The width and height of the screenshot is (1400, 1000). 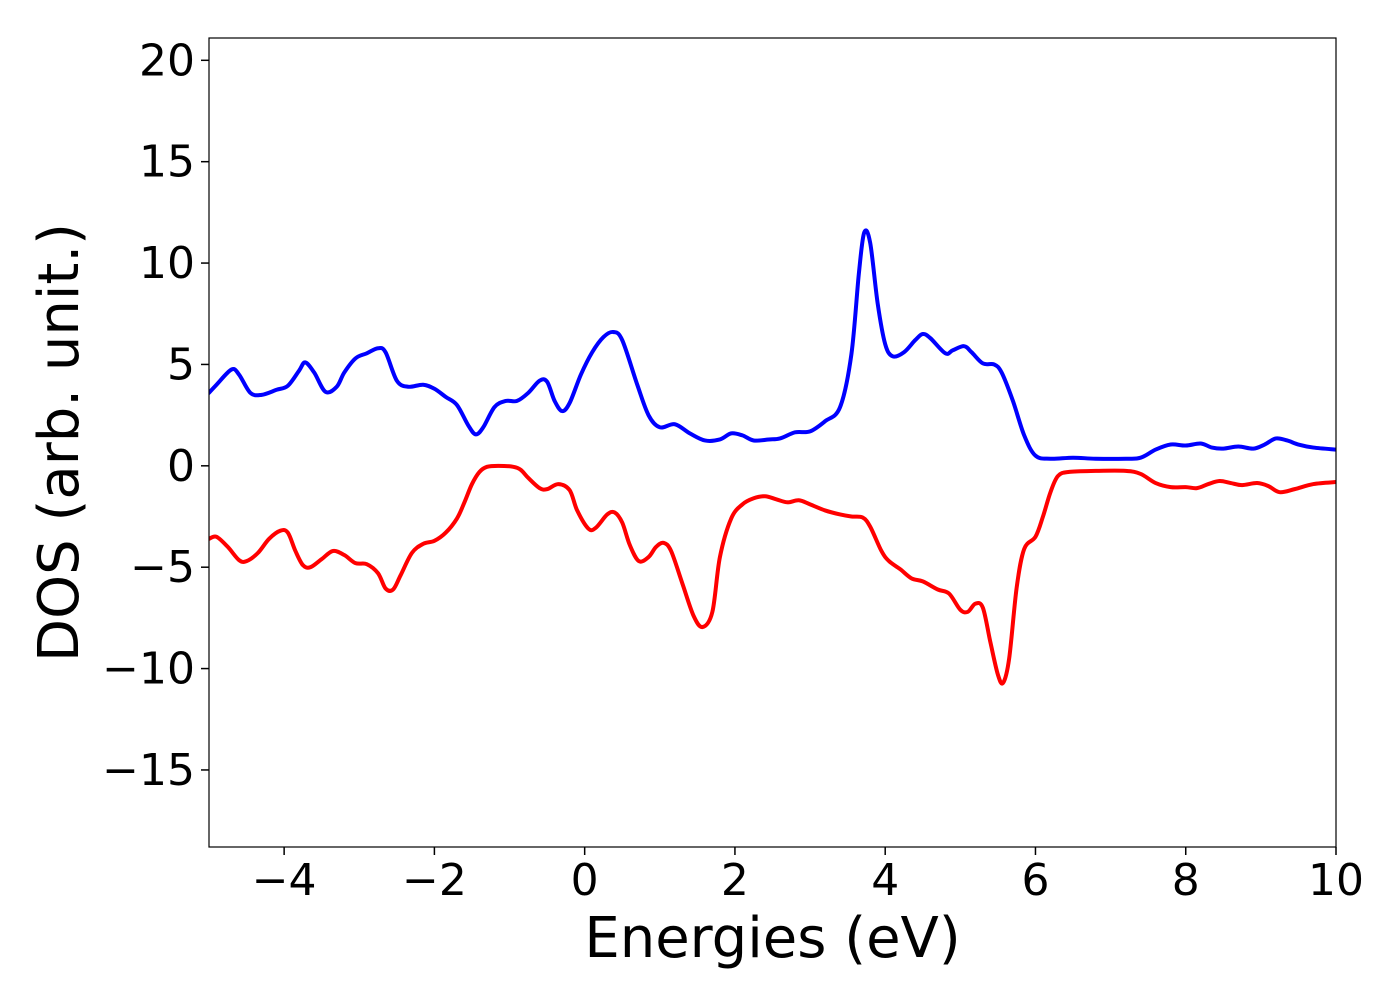 I want to click on y-axis-title: DOS (arb. unit.), so click(x=59, y=442).